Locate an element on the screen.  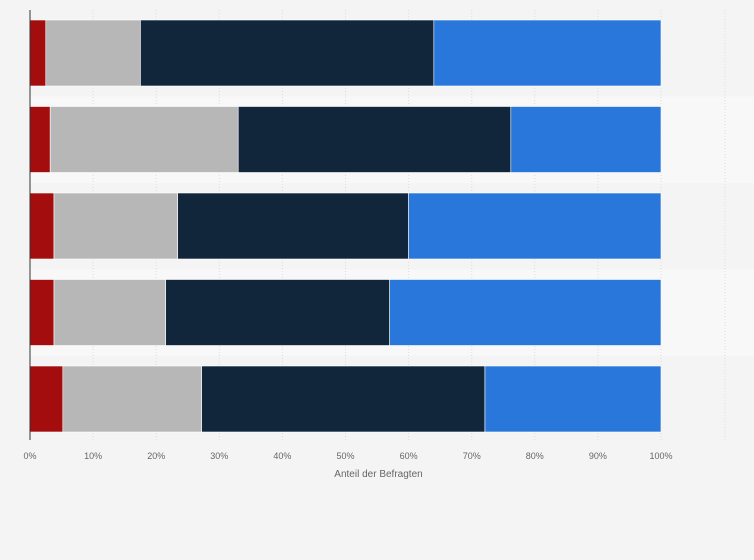
x-tick-label: 100% is located at coordinates (660, 456).